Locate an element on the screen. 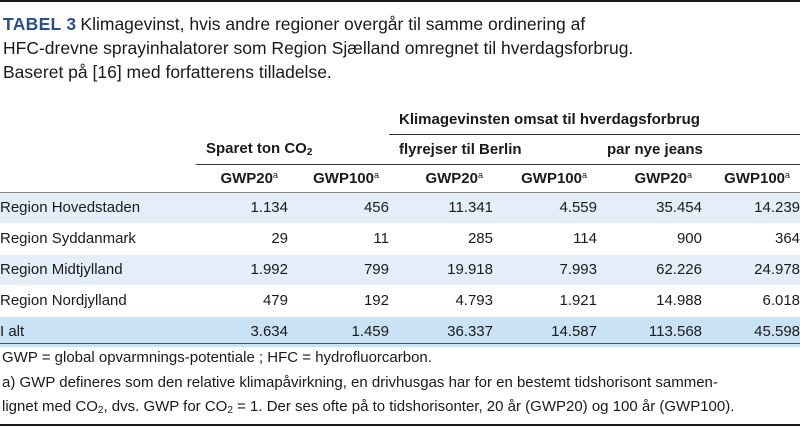 This screenshot has width=800, height=428. cell-value: 62.226 is located at coordinates (649, 270).